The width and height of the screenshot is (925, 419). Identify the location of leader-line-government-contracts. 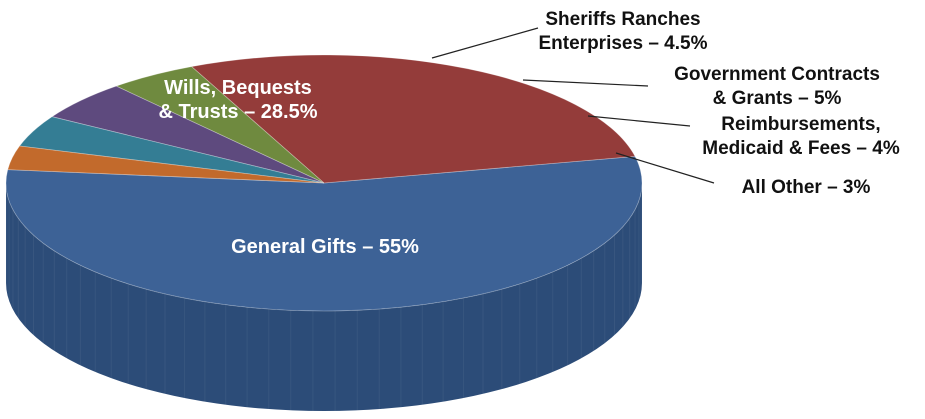
(585, 83).